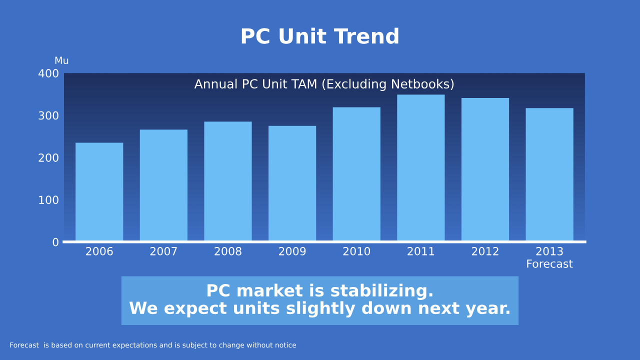  I want to click on y-tick-label: 0, so click(55, 242).